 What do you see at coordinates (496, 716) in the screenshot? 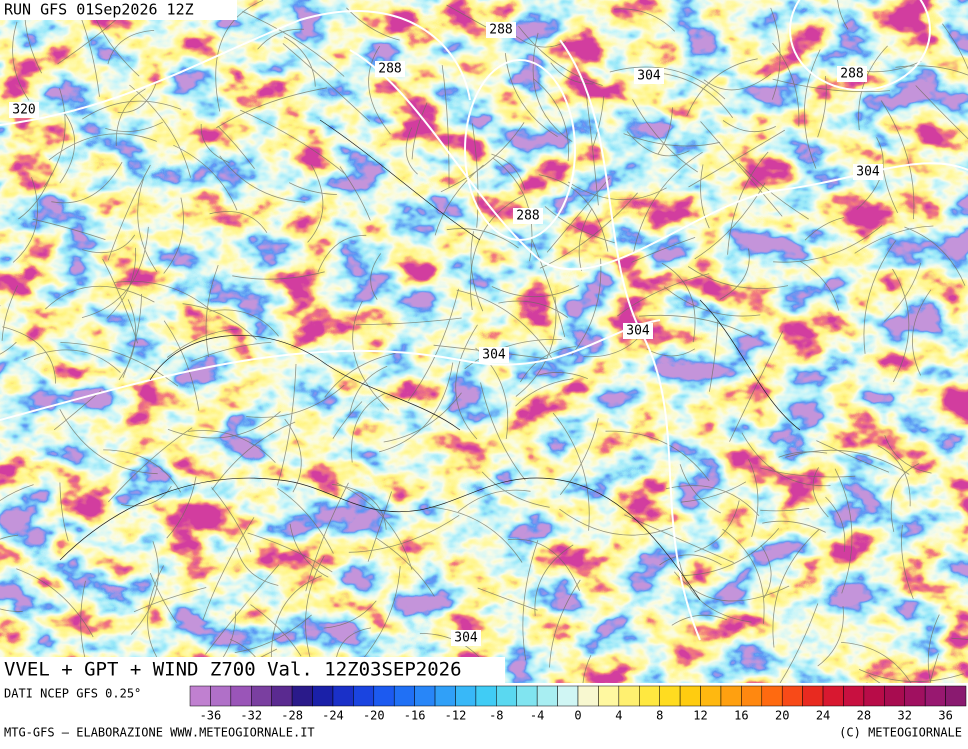
I see `colorbar-tick-label: -8` at bounding box center [496, 716].